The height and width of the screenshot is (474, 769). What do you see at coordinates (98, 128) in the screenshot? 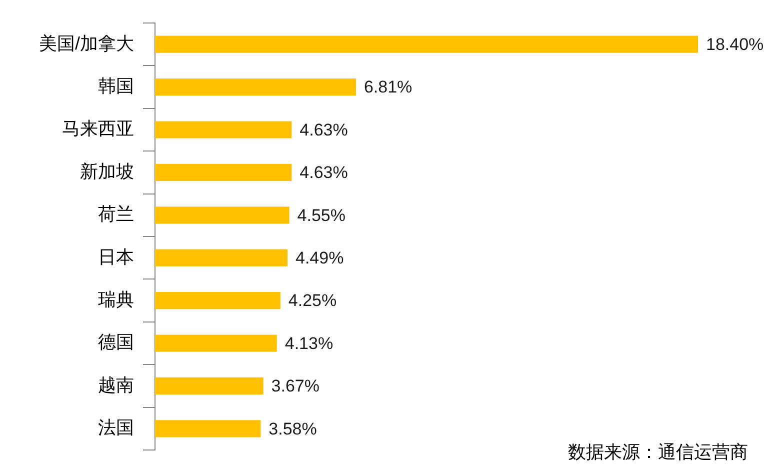
I see `y-tick-label: 马来西亚` at bounding box center [98, 128].